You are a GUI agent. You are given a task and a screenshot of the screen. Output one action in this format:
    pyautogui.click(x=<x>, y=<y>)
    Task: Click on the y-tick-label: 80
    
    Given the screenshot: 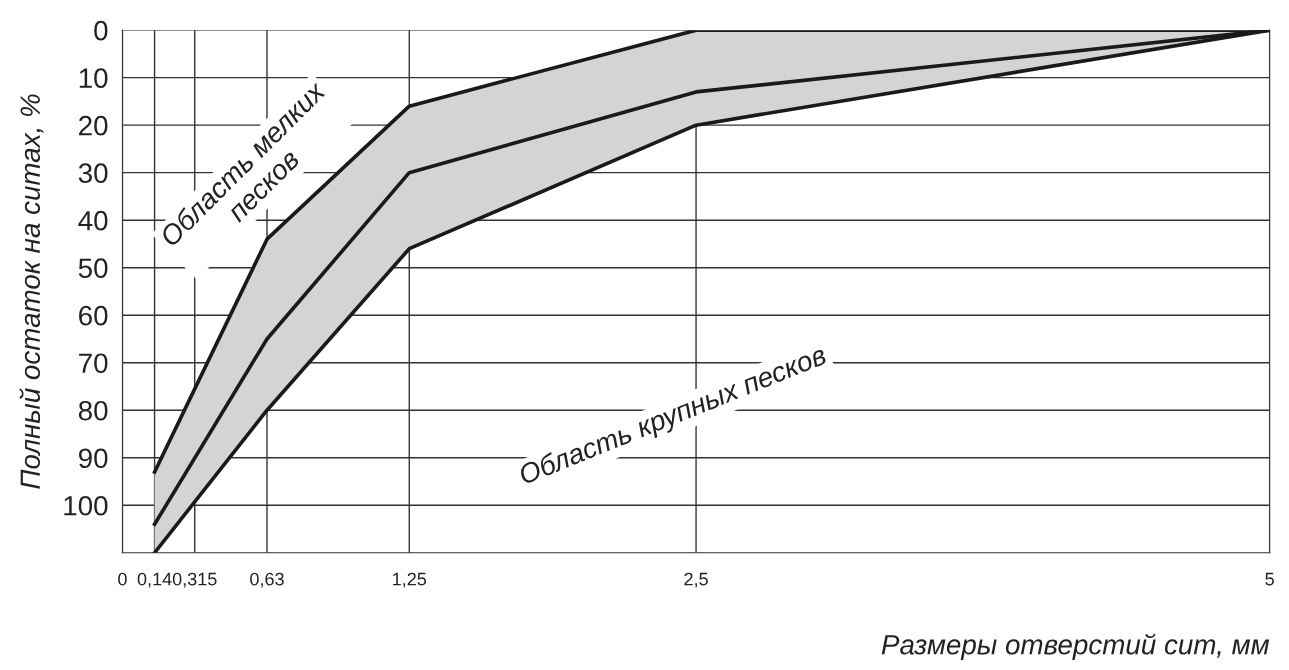 What is the action you would take?
    pyautogui.click(x=93, y=410)
    